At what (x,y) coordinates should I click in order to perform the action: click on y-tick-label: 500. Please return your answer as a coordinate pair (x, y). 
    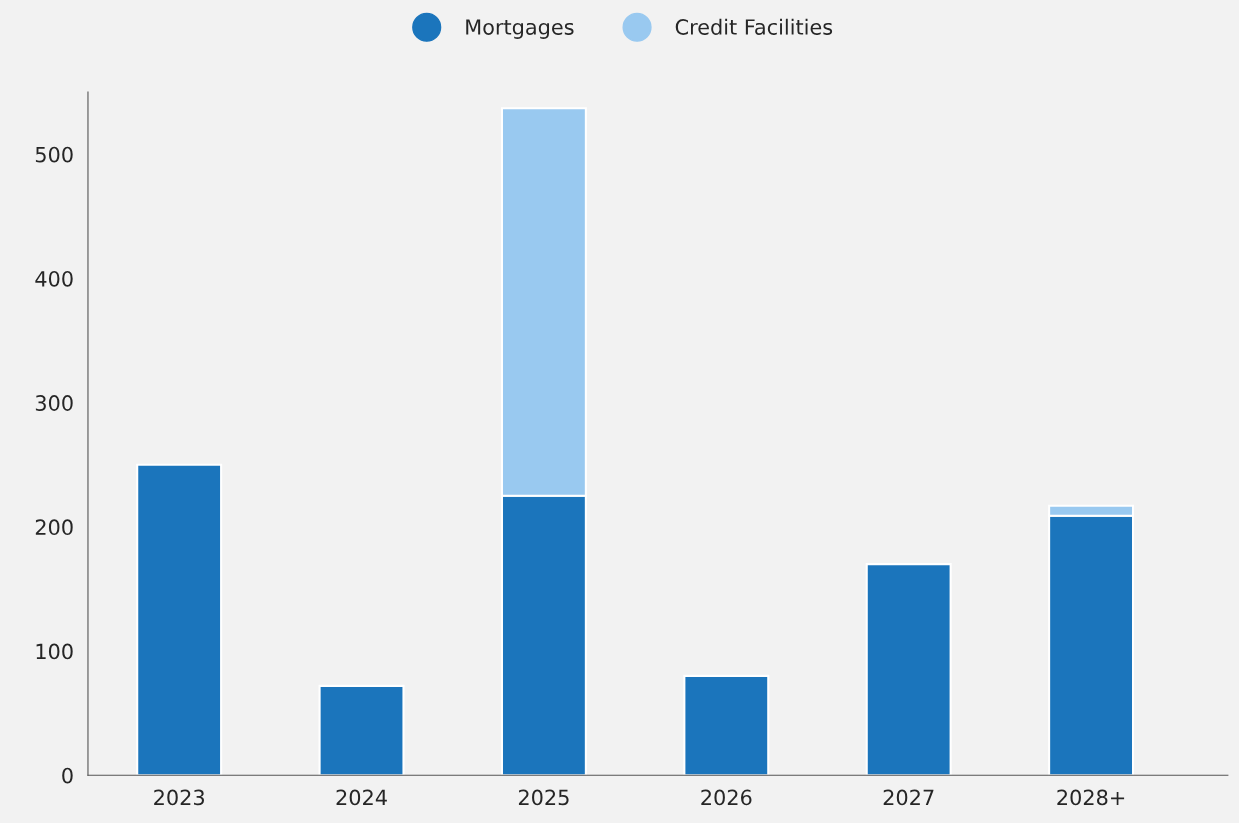
    Looking at the image, I should click on (54, 154).